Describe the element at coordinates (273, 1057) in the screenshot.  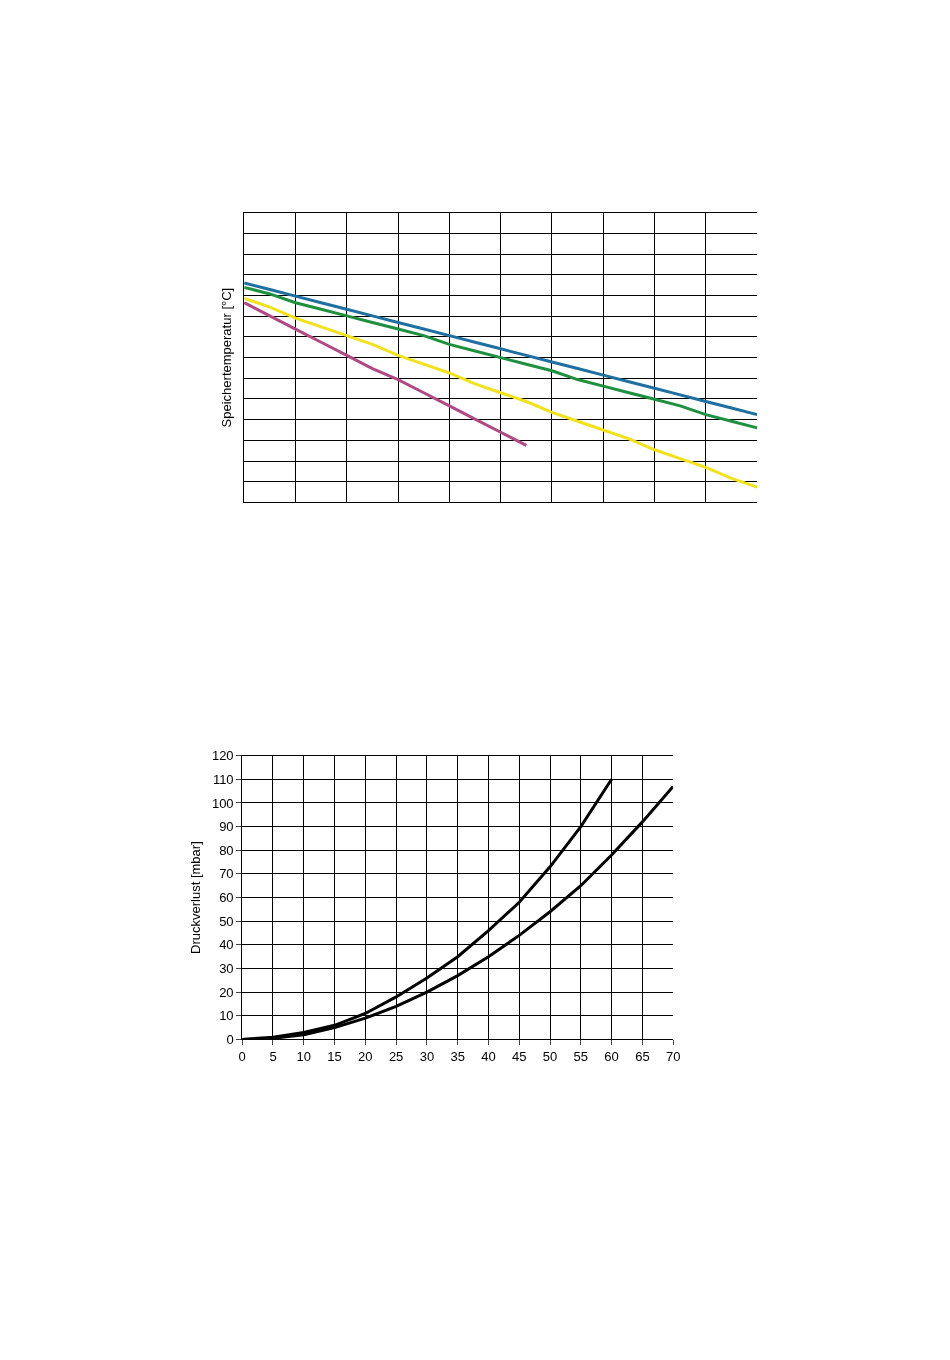
I see `x-tick-label: 5` at that location.